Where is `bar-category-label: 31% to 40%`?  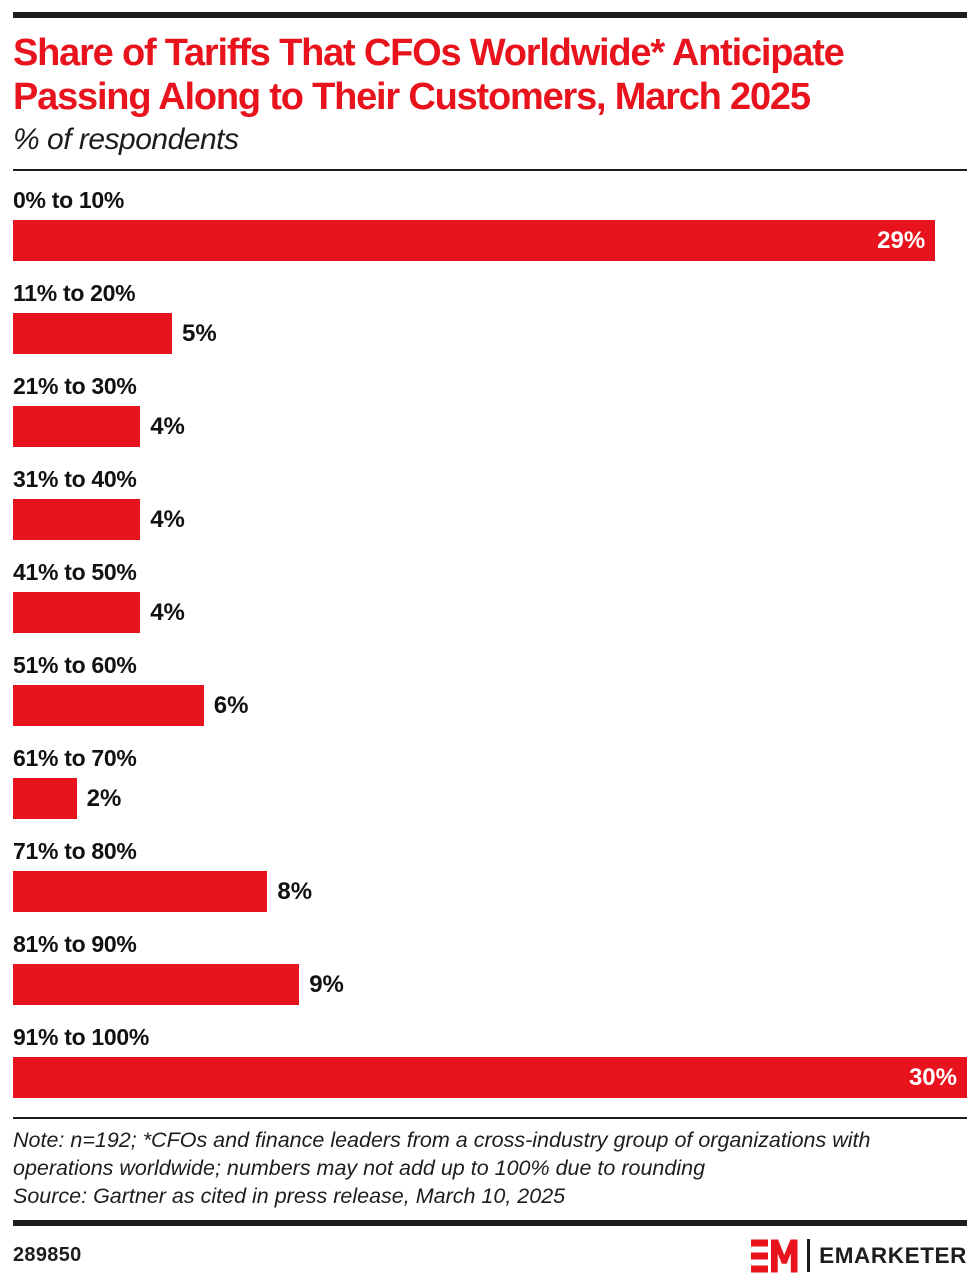 bar-category-label: 31% to 40% is located at coordinates (75, 479).